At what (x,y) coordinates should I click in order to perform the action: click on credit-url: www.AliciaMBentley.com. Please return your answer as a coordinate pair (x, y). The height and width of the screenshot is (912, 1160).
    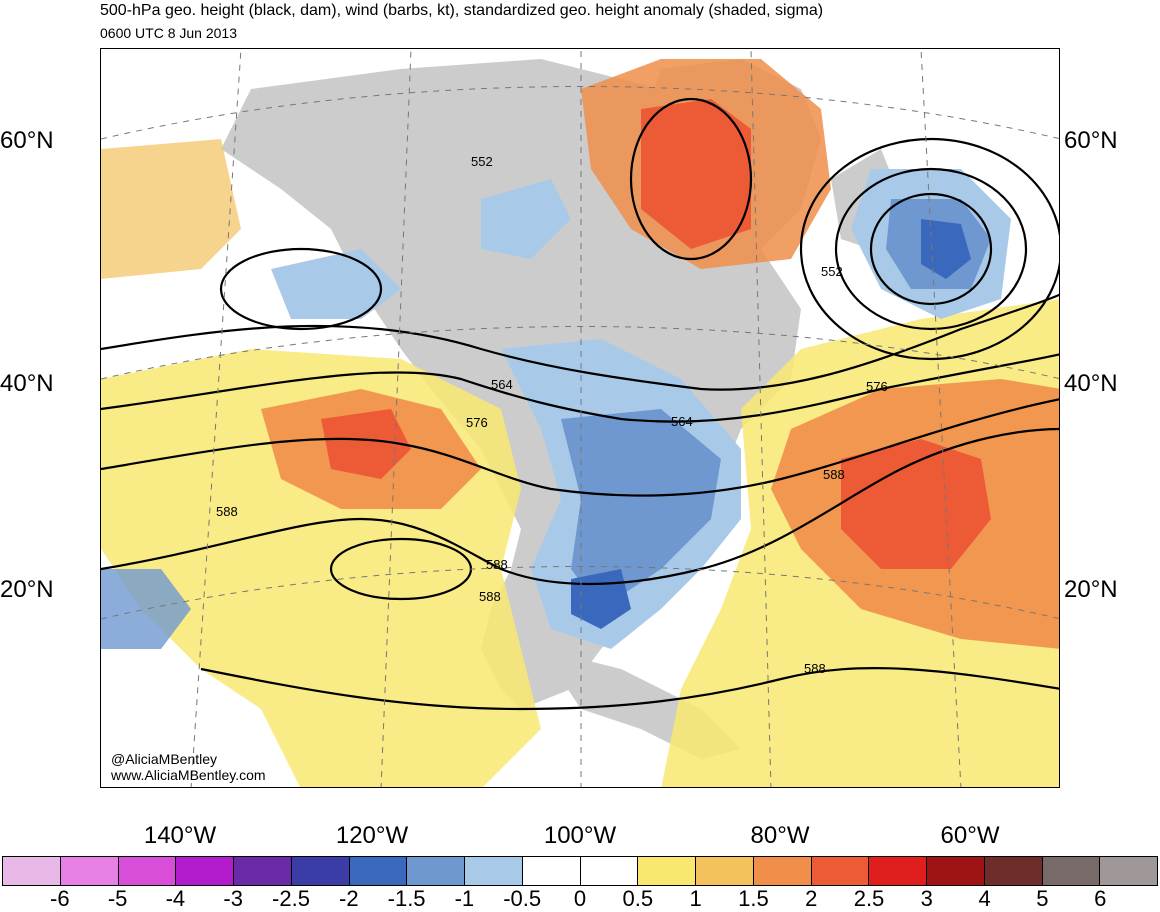
    Looking at the image, I should click on (188, 775).